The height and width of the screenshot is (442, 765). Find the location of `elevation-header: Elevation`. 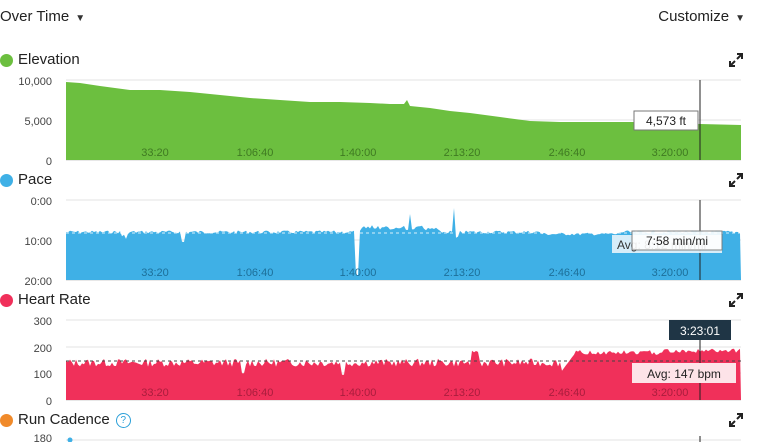

elevation-header: Elevation is located at coordinates (382, 61).